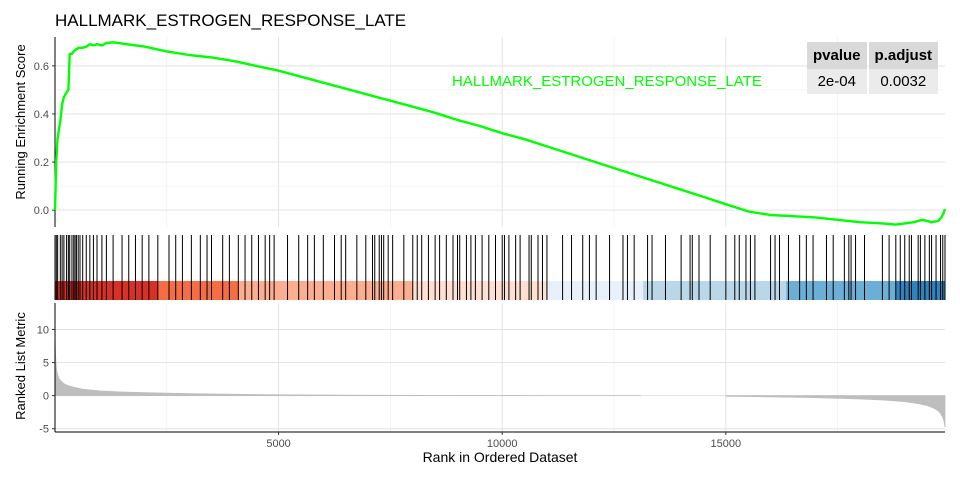 The image size is (960, 480). I want to click on y-tick-label: 0.4, so click(41, 115).